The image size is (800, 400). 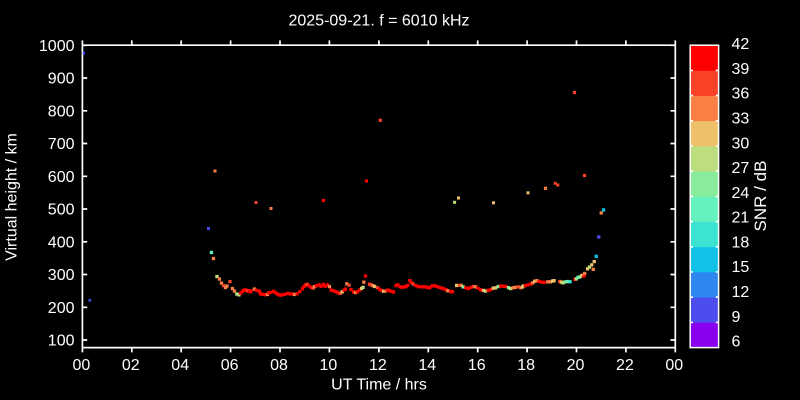 What do you see at coordinates (61, 144) in the screenshot?
I see `svg-text: 700` at bounding box center [61, 144].